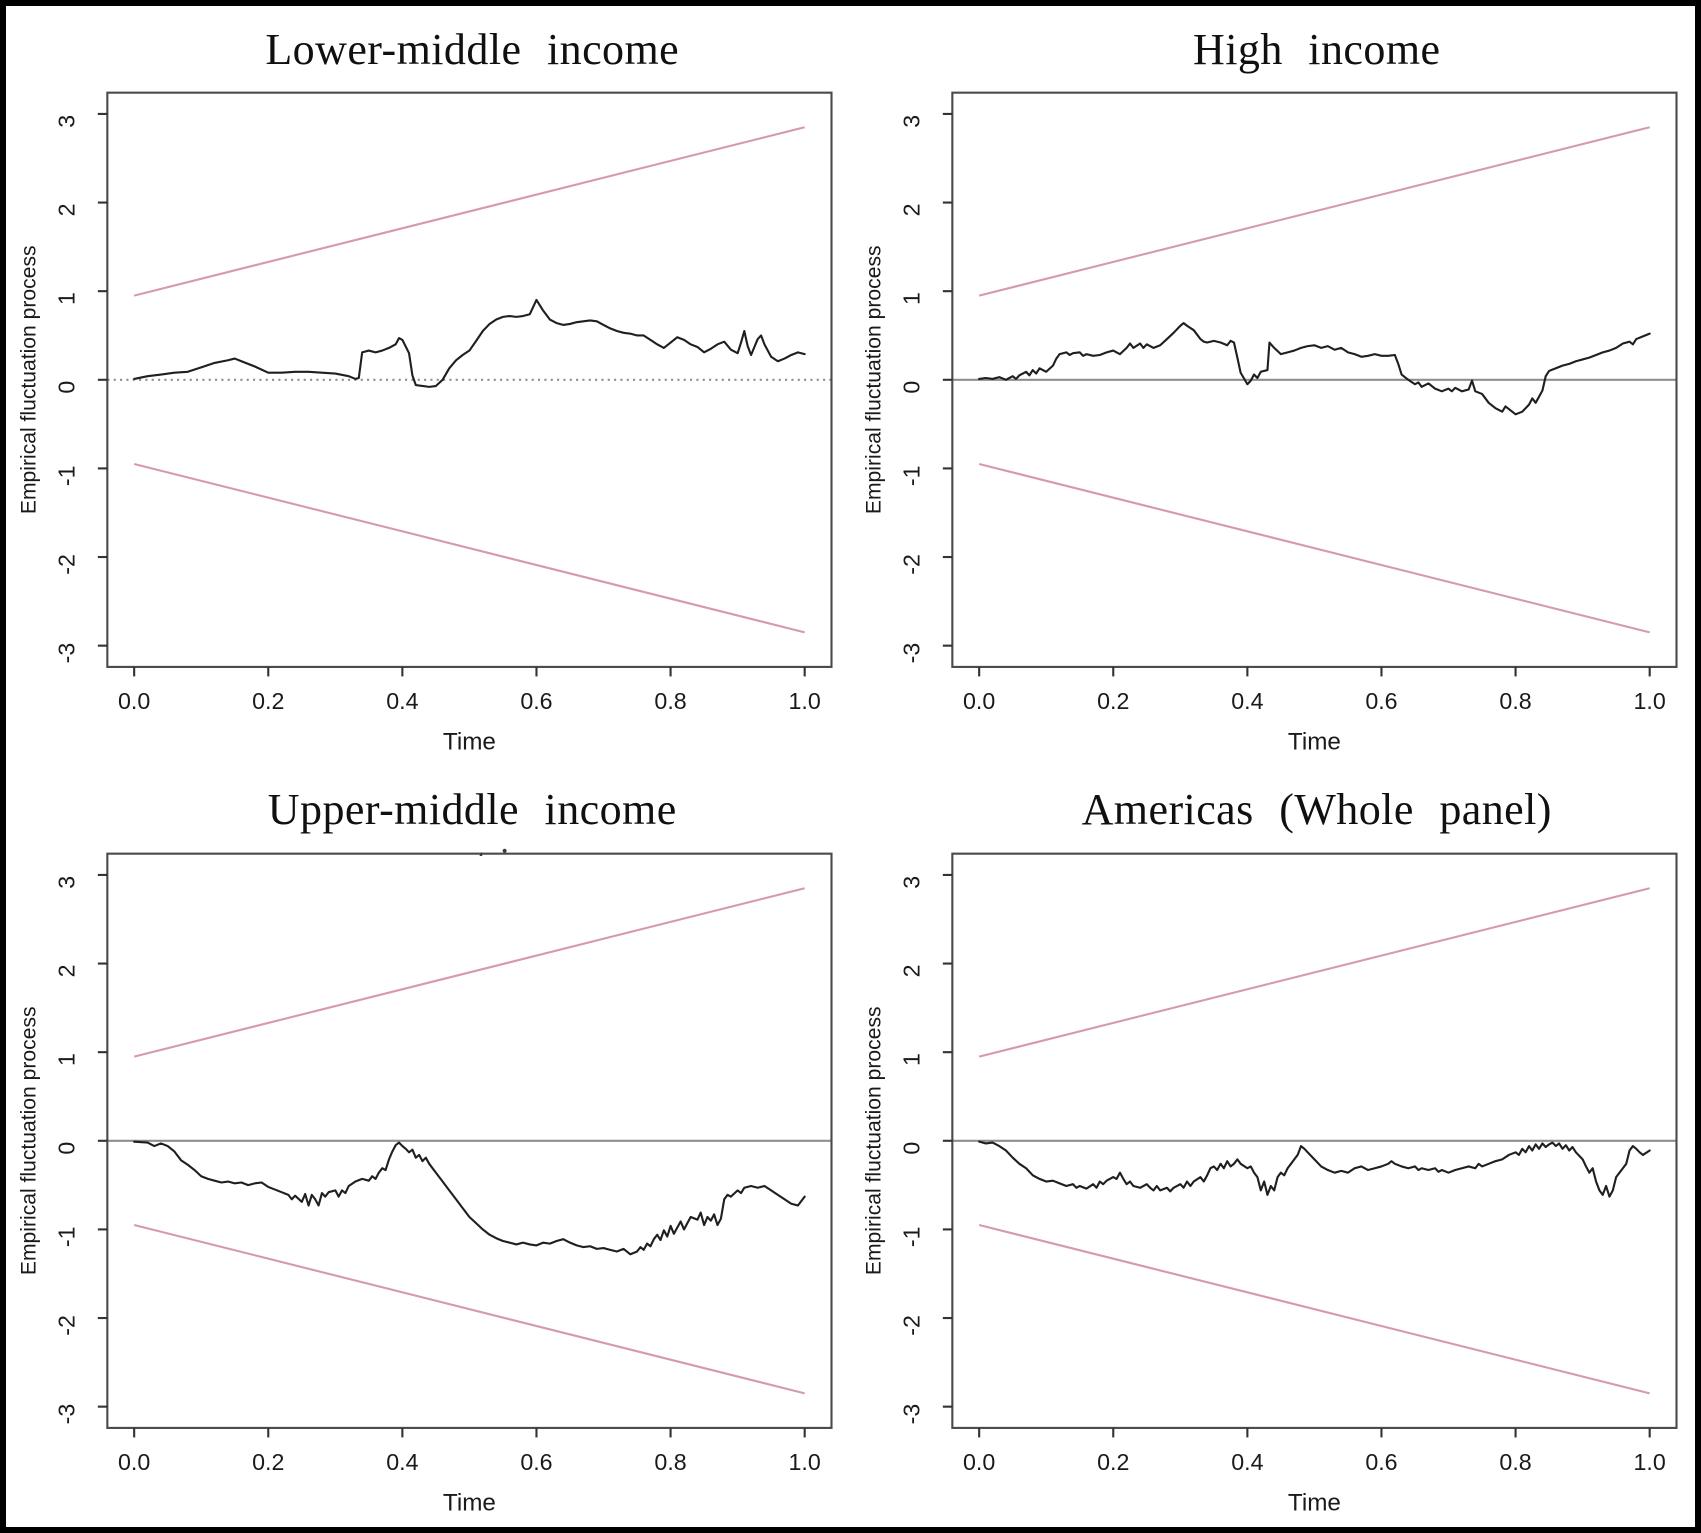 The width and height of the screenshot is (1701, 1533). What do you see at coordinates (1317, 49) in the screenshot?
I see `panel-title: High income` at bounding box center [1317, 49].